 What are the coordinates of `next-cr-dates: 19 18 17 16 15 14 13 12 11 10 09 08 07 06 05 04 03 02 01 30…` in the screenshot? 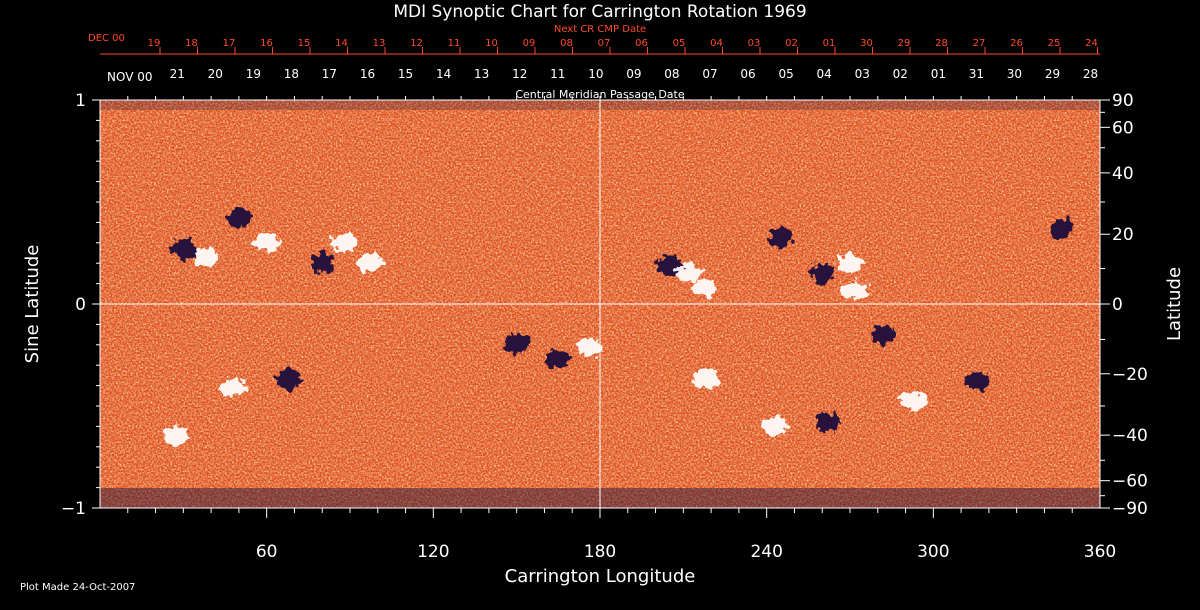 It's located at (623, 43).